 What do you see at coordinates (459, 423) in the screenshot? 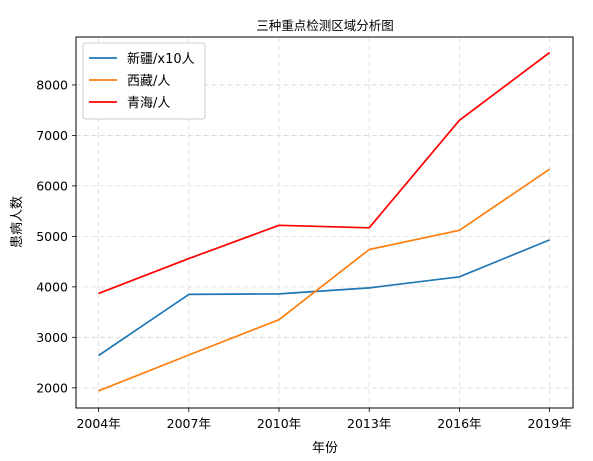
I see `x-tick-label: 2016年` at bounding box center [459, 423].